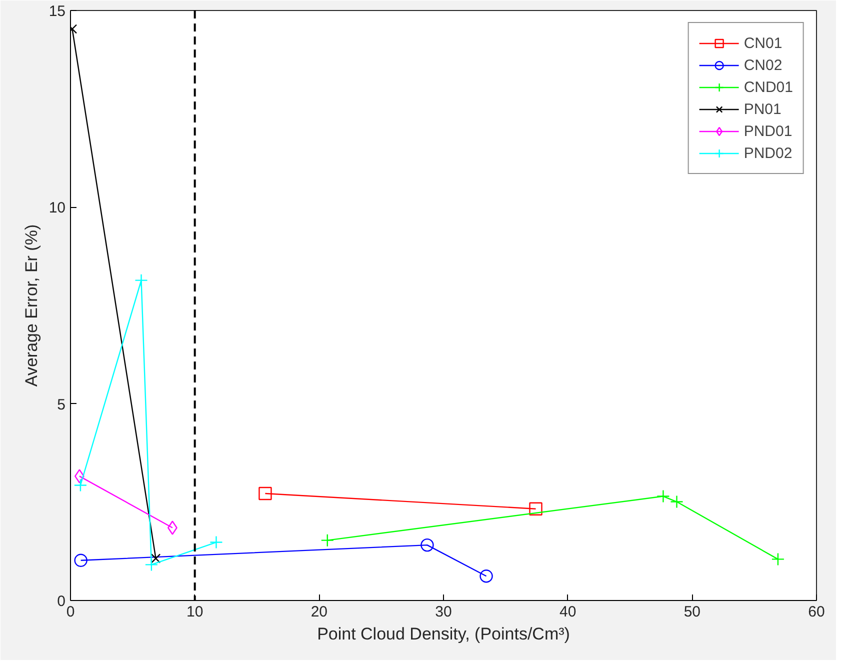  I want to click on x-tick-label: 20, so click(319, 612).